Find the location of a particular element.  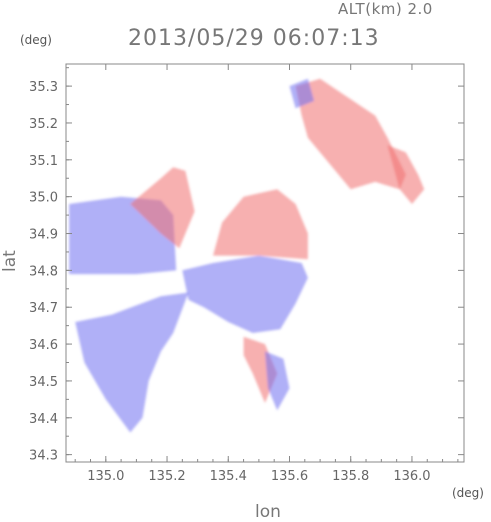

y-tick-label: 34.9 is located at coordinates (43, 235).